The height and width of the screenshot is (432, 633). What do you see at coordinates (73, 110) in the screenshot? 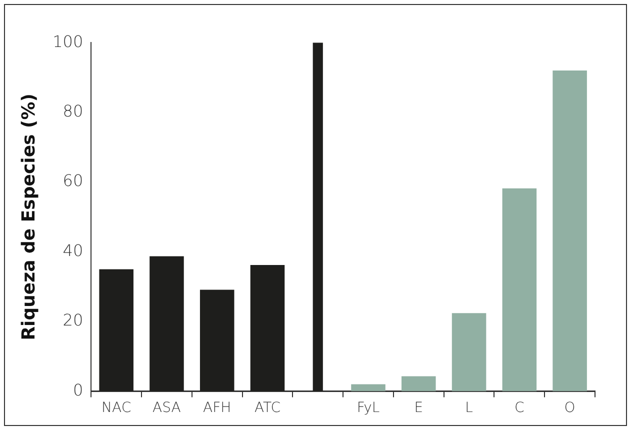
I see `y-tick-label: 80` at bounding box center [73, 110].